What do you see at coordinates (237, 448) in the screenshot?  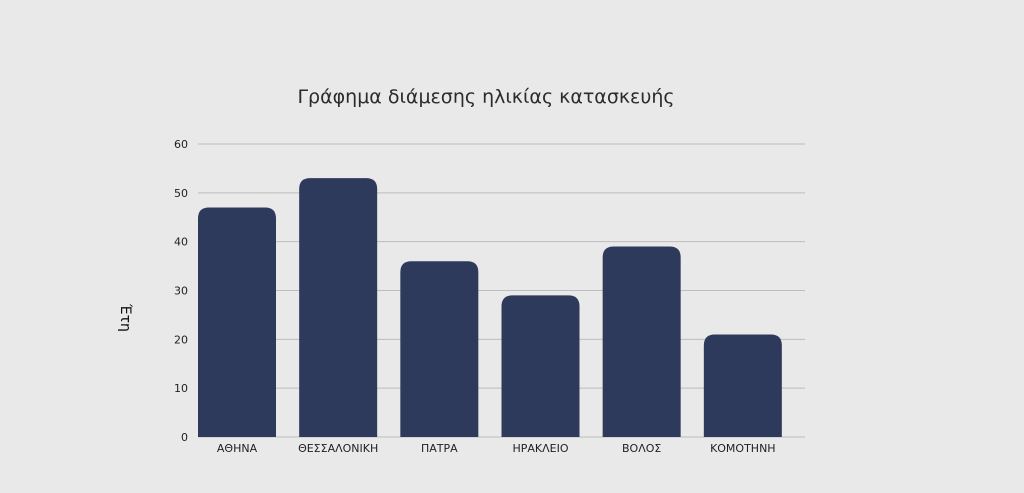 I see `x-tick-label: ΑΘΗΝΑ` at bounding box center [237, 448].